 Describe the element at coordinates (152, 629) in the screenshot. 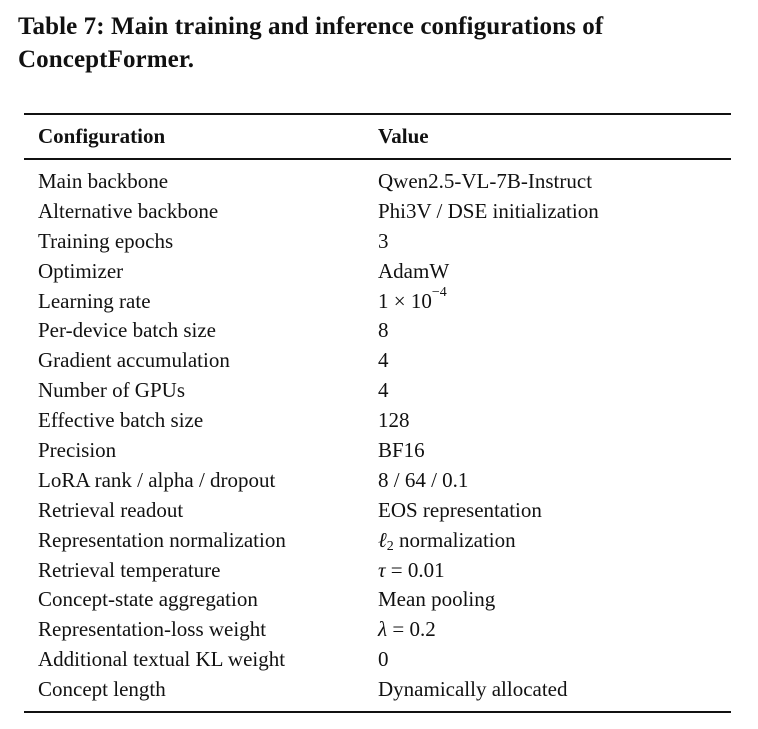

I see `config-name: Representation-loss weight` at that location.